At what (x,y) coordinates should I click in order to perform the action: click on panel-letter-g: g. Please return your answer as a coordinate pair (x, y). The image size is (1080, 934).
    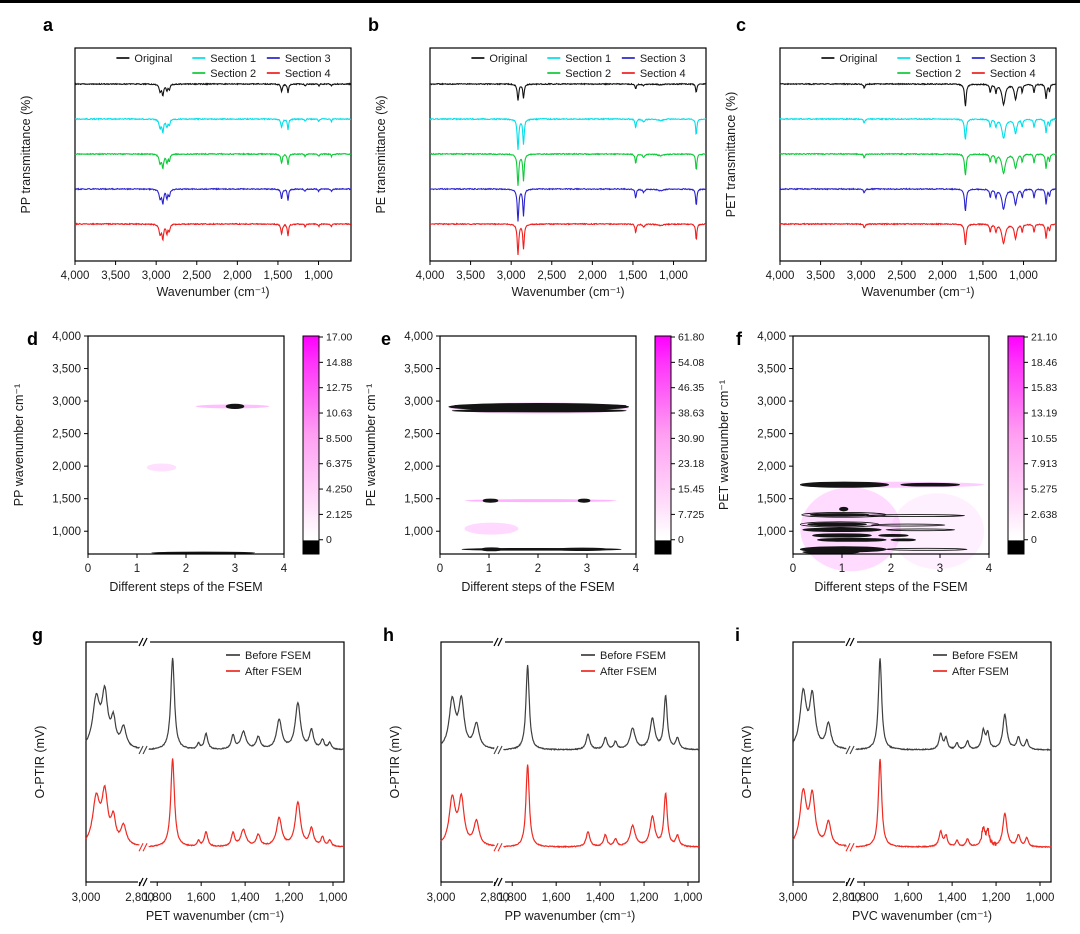
    Looking at the image, I should click on (37, 635).